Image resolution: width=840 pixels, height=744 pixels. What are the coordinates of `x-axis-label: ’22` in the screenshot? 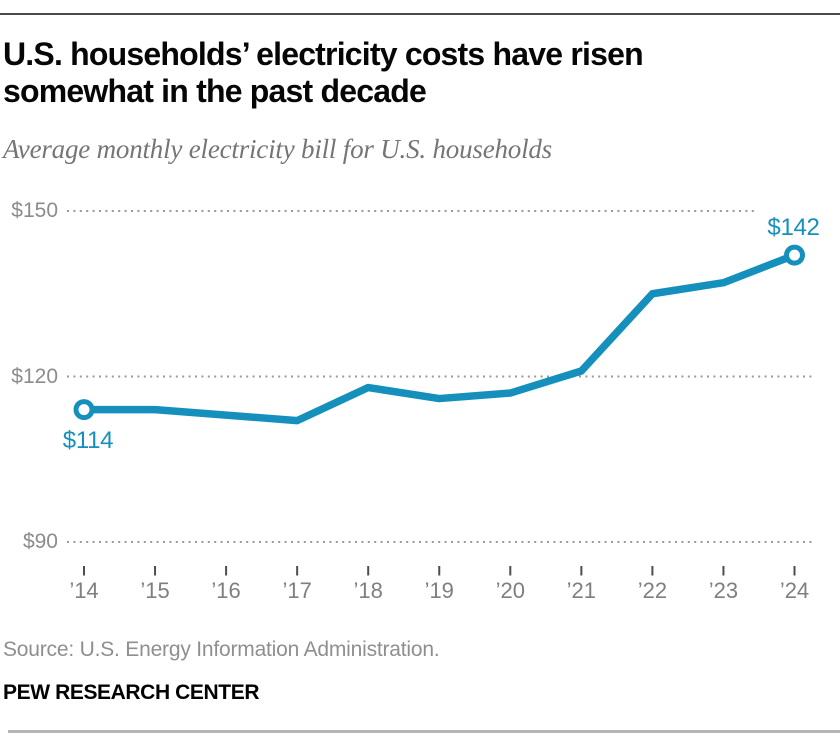 It's located at (652, 590).